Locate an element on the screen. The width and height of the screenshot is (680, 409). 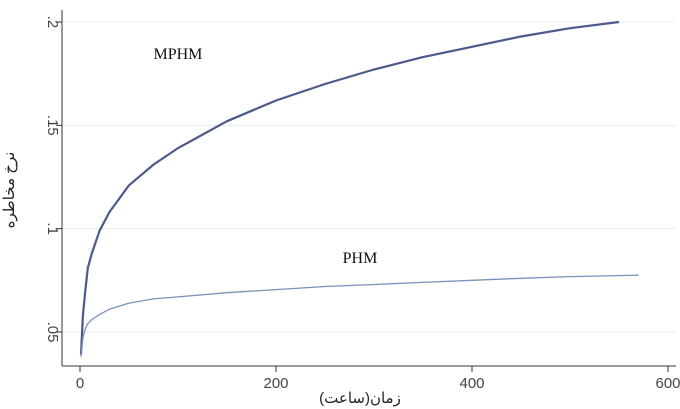
y-tick-label-3: .2 is located at coordinates (52, 22).